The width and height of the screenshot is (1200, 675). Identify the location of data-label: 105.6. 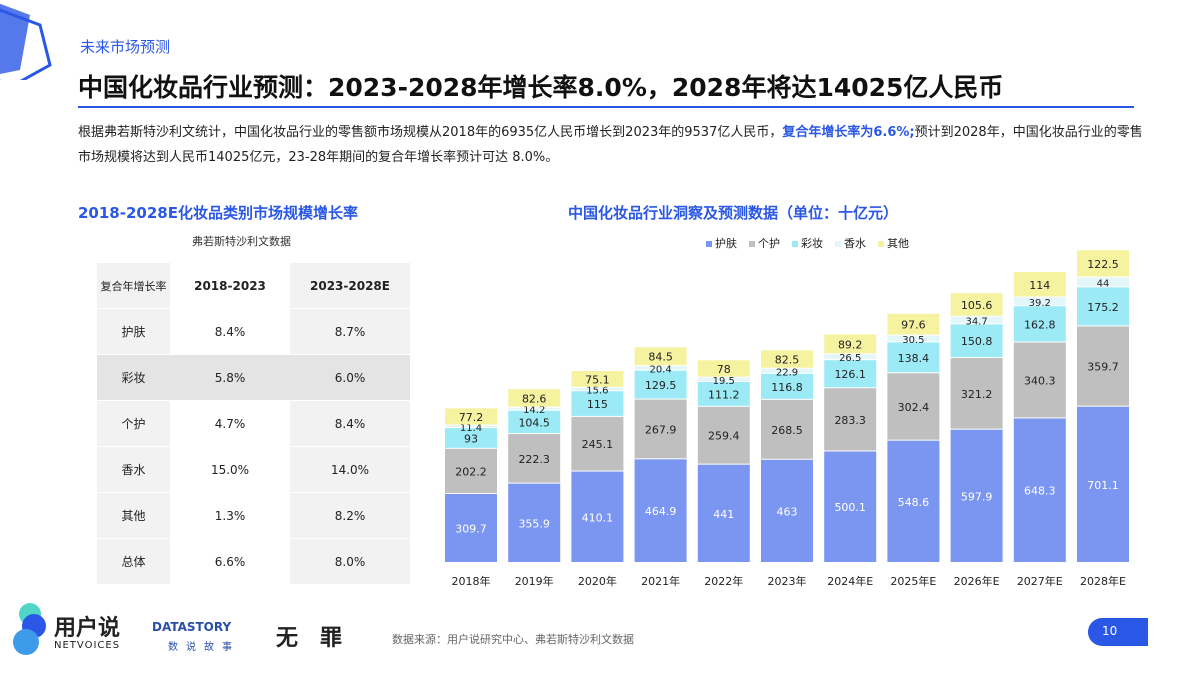
(977, 305).